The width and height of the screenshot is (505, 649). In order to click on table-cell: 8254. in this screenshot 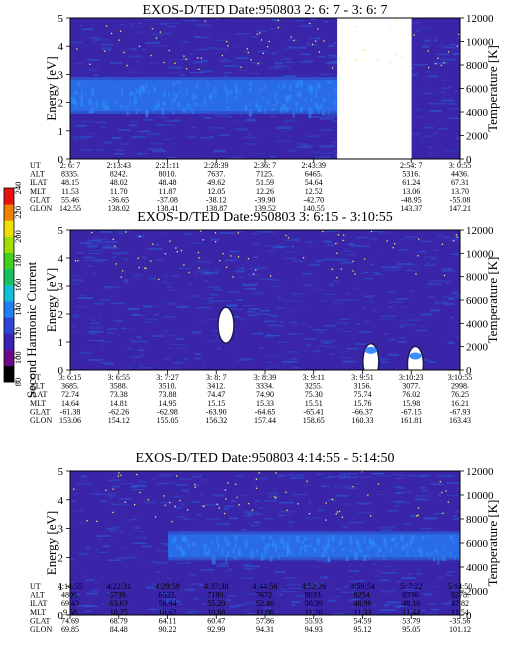, I will do `click(363, 595)`.